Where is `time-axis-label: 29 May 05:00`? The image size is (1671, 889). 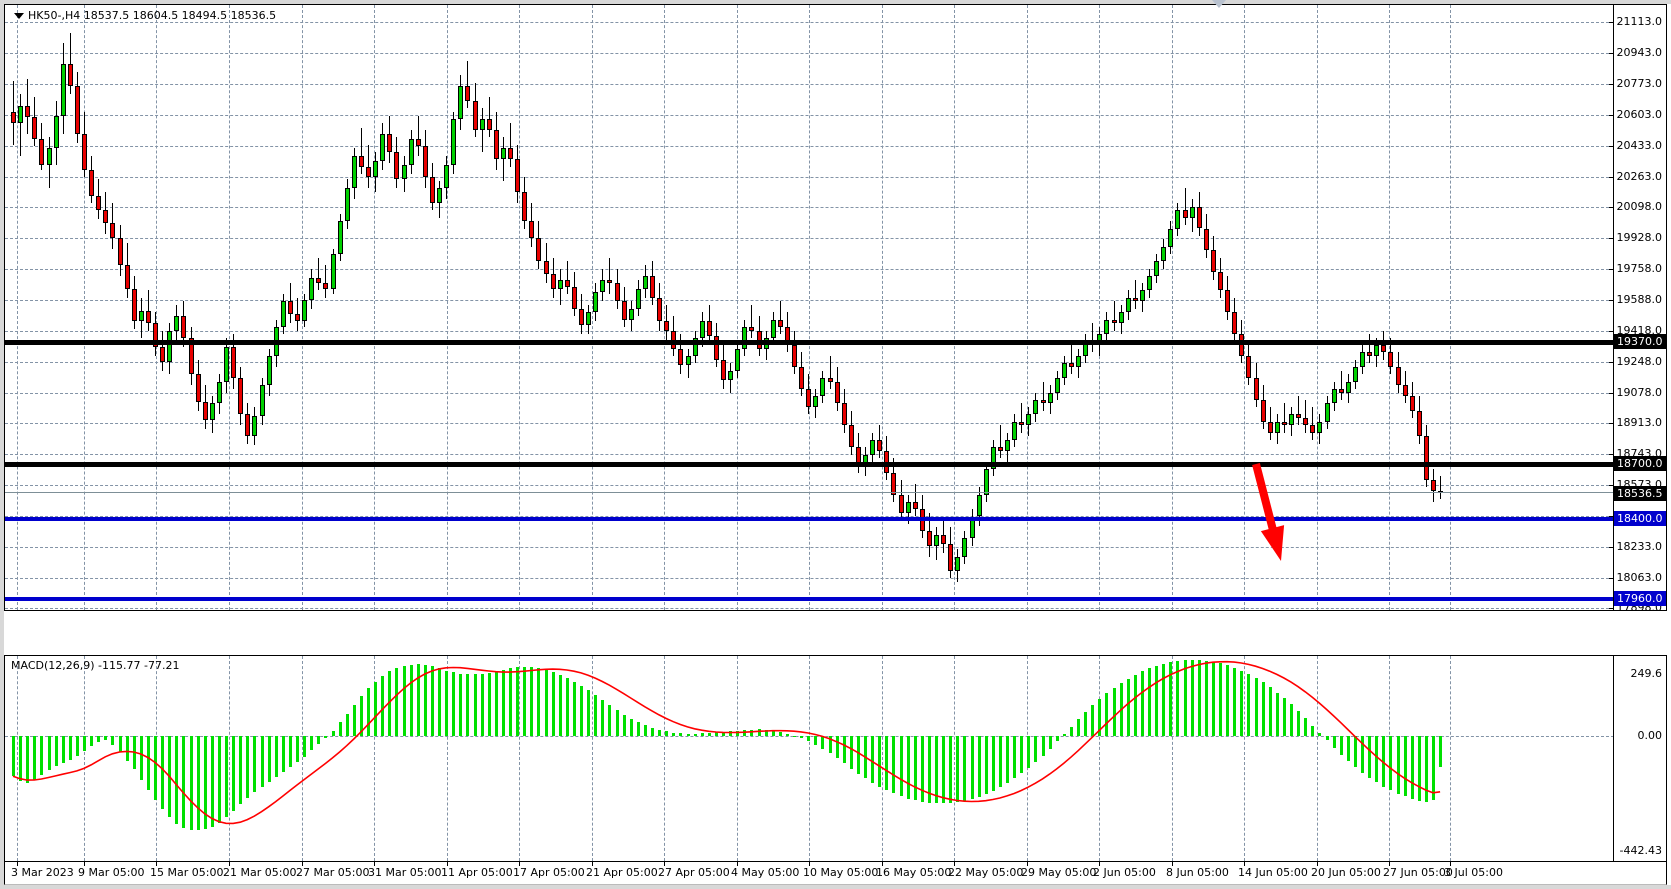 time-axis-label: 29 May 05:00 is located at coordinates (1059, 872).